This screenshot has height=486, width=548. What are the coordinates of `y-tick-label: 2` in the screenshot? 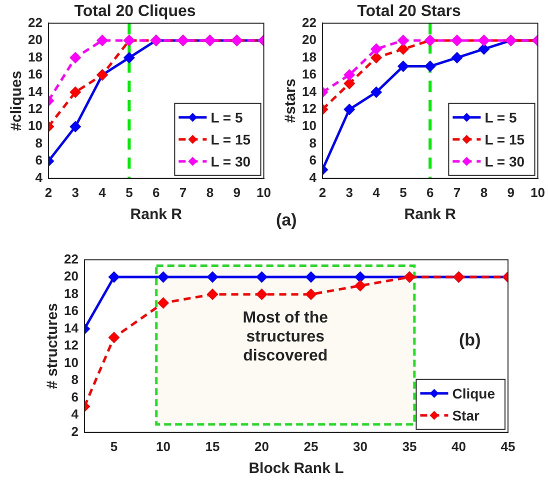 It's located at (74, 431).